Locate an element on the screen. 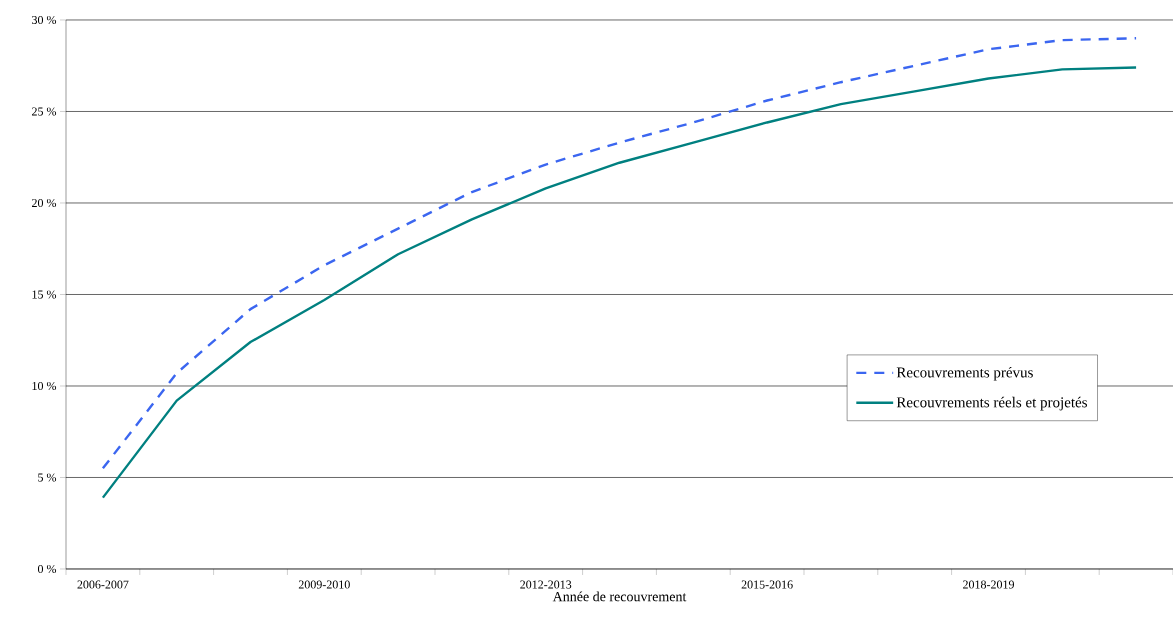 The width and height of the screenshot is (1173, 643). y-tick-label: 20 % is located at coordinates (44, 203).